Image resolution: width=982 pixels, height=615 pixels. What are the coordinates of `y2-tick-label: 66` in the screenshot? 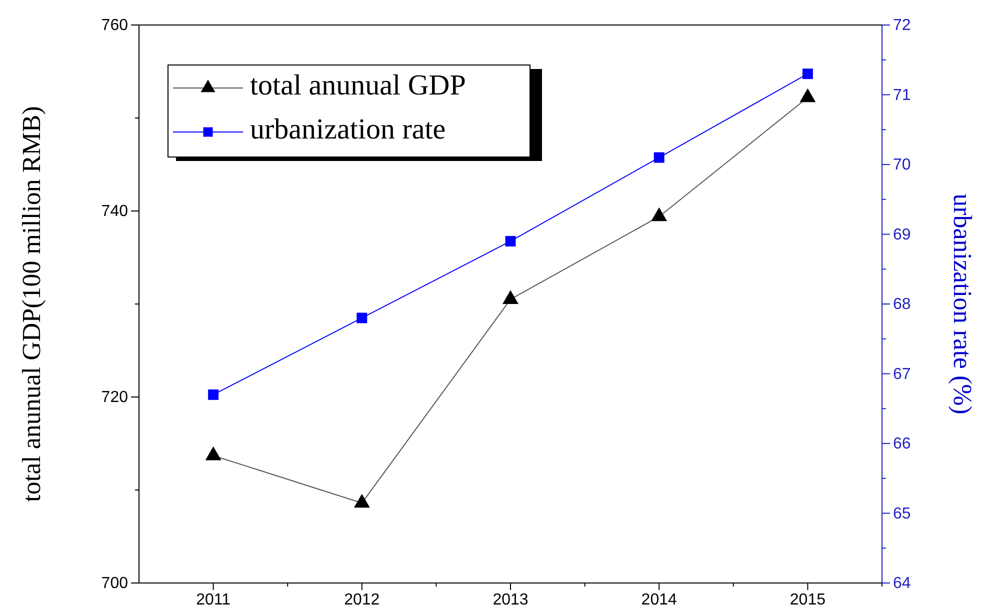 It's located at (902, 444).